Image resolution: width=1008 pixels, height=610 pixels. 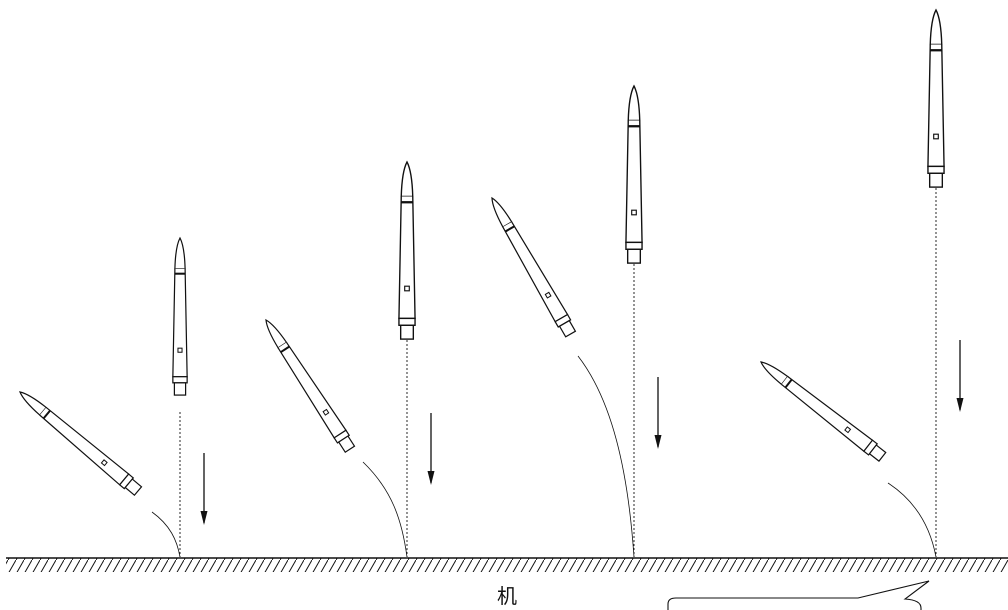 I want to click on ground-label: 机, so click(x=507, y=596).